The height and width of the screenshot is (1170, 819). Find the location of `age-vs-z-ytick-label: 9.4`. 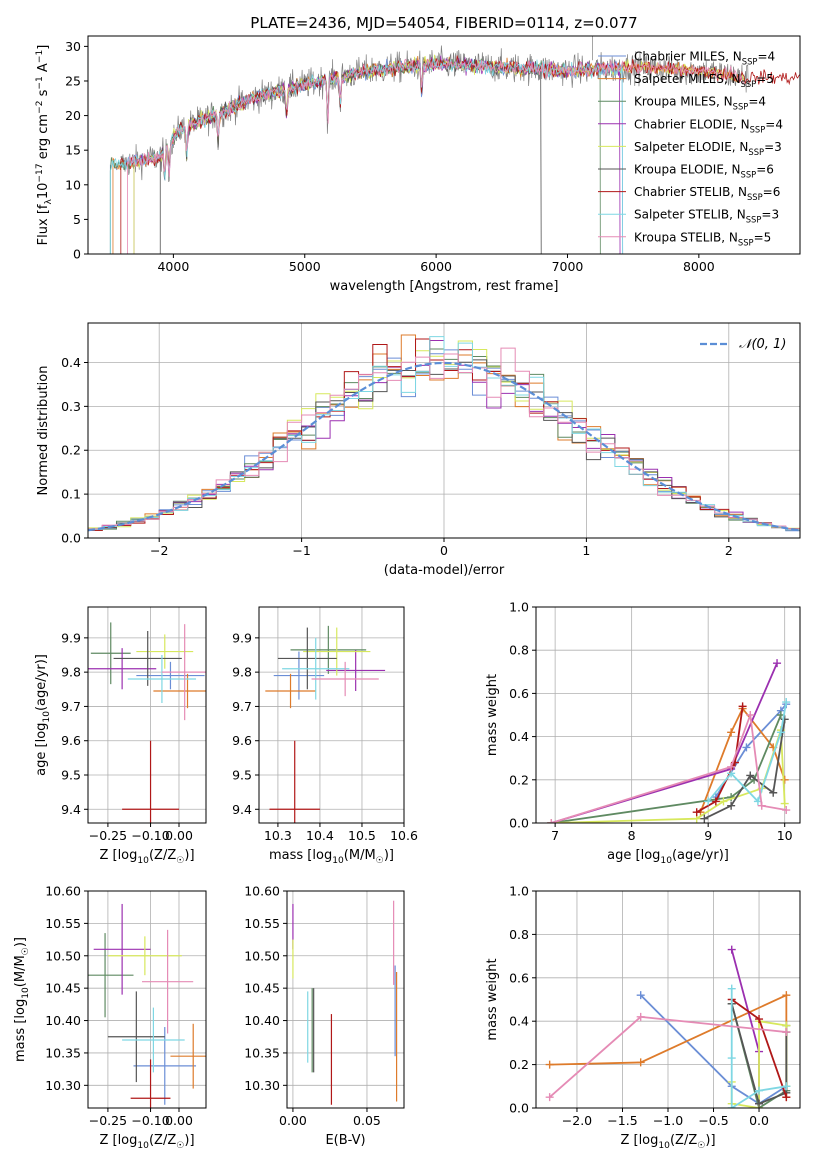

age-vs-z-ytick-label: 9.4 is located at coordinates (71, 809).